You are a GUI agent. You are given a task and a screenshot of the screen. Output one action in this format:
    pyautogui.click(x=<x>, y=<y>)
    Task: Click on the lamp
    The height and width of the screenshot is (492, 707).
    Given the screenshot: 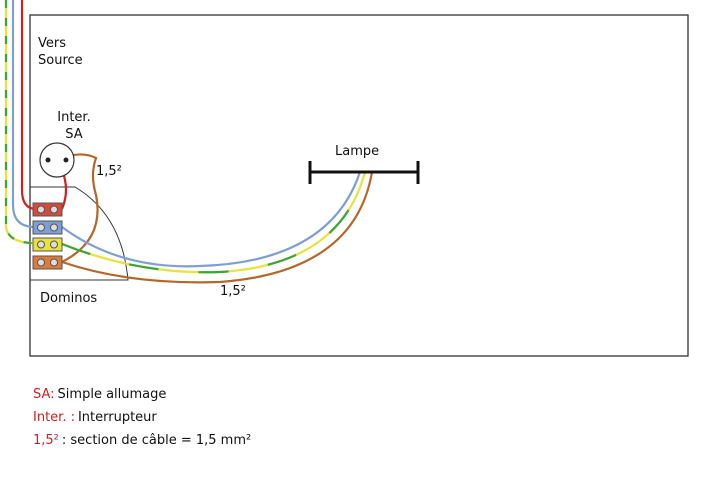 What is the action you would take?
    pyautogui.click(x=364, y=172)
    